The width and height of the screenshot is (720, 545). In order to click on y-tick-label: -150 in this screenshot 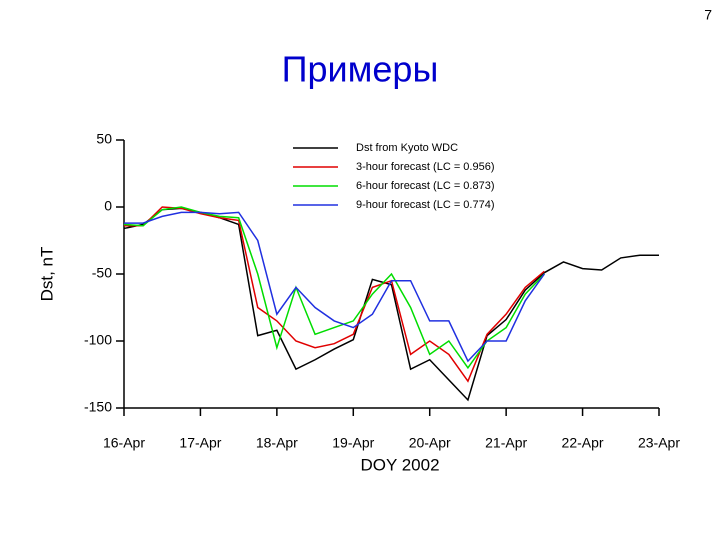, I will do `click(98, 407)`.